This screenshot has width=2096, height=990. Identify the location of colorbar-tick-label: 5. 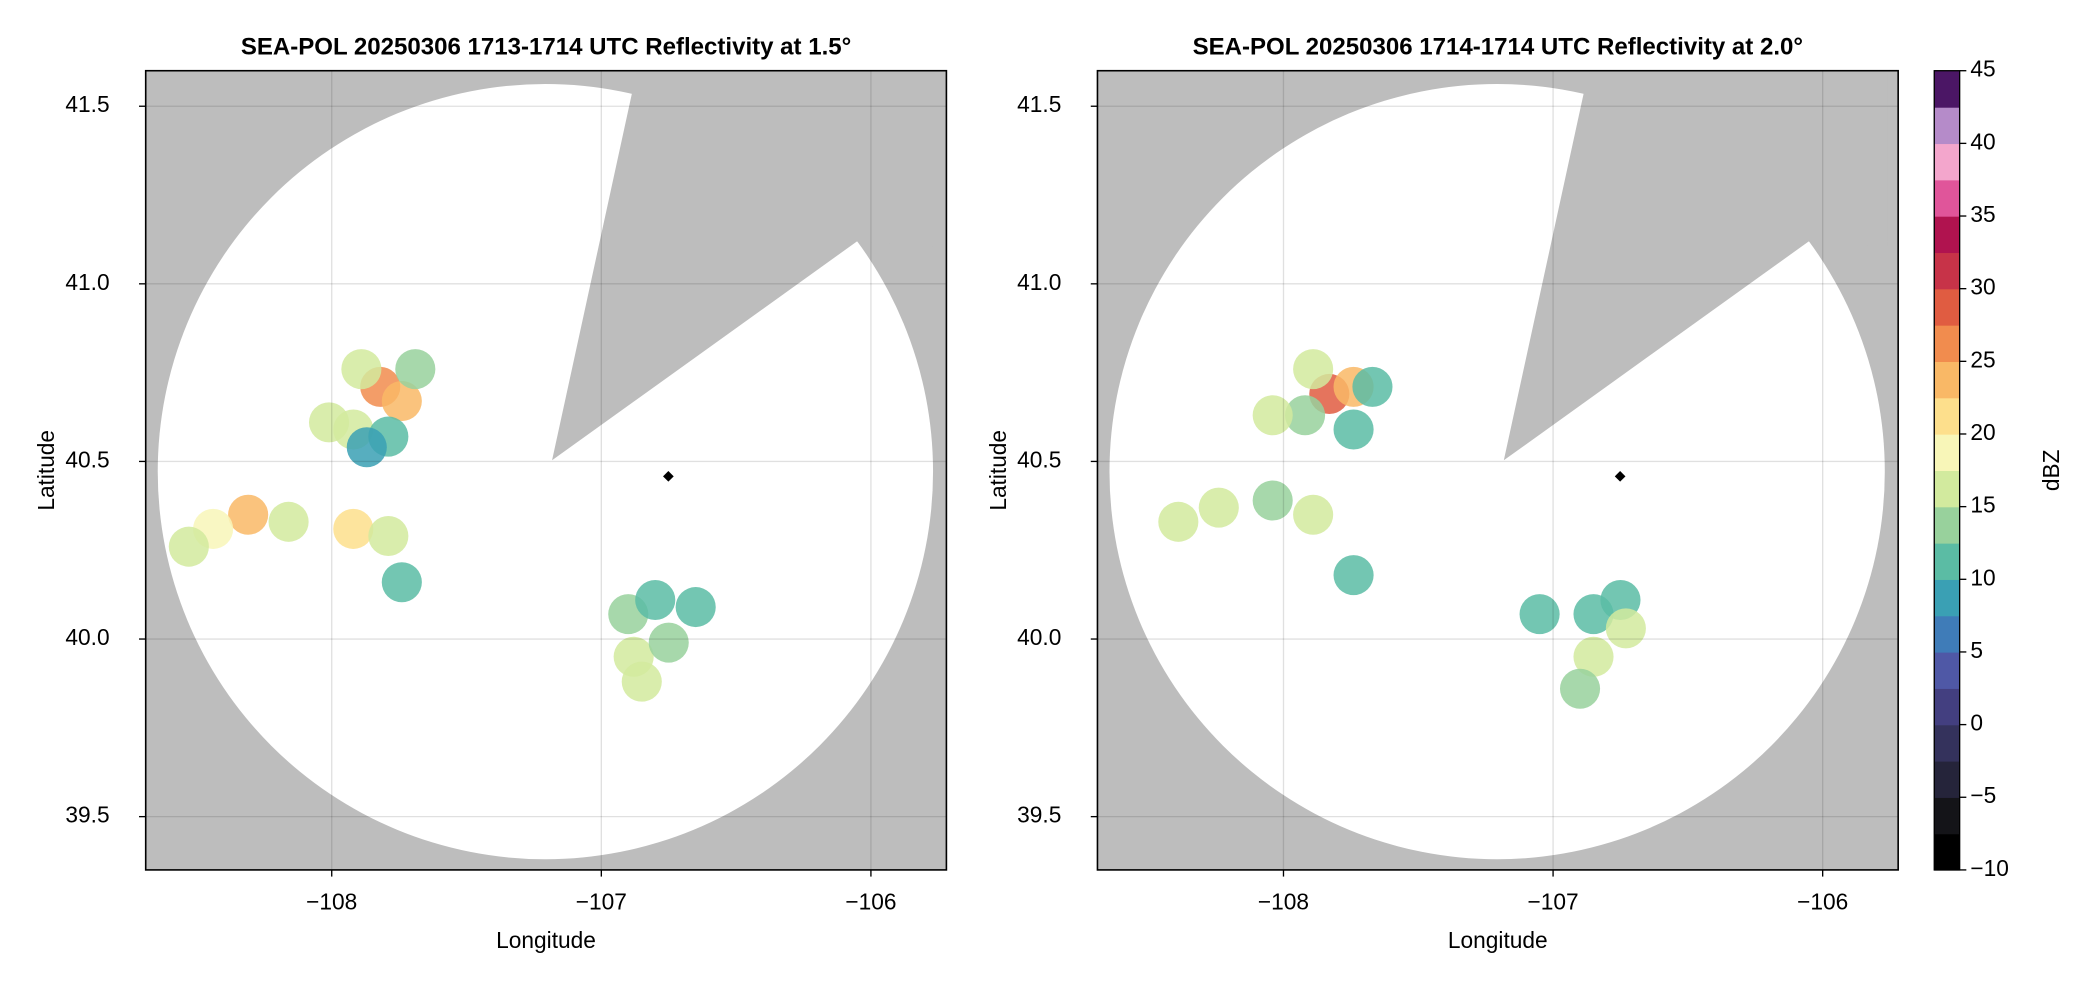
(1976, 650).